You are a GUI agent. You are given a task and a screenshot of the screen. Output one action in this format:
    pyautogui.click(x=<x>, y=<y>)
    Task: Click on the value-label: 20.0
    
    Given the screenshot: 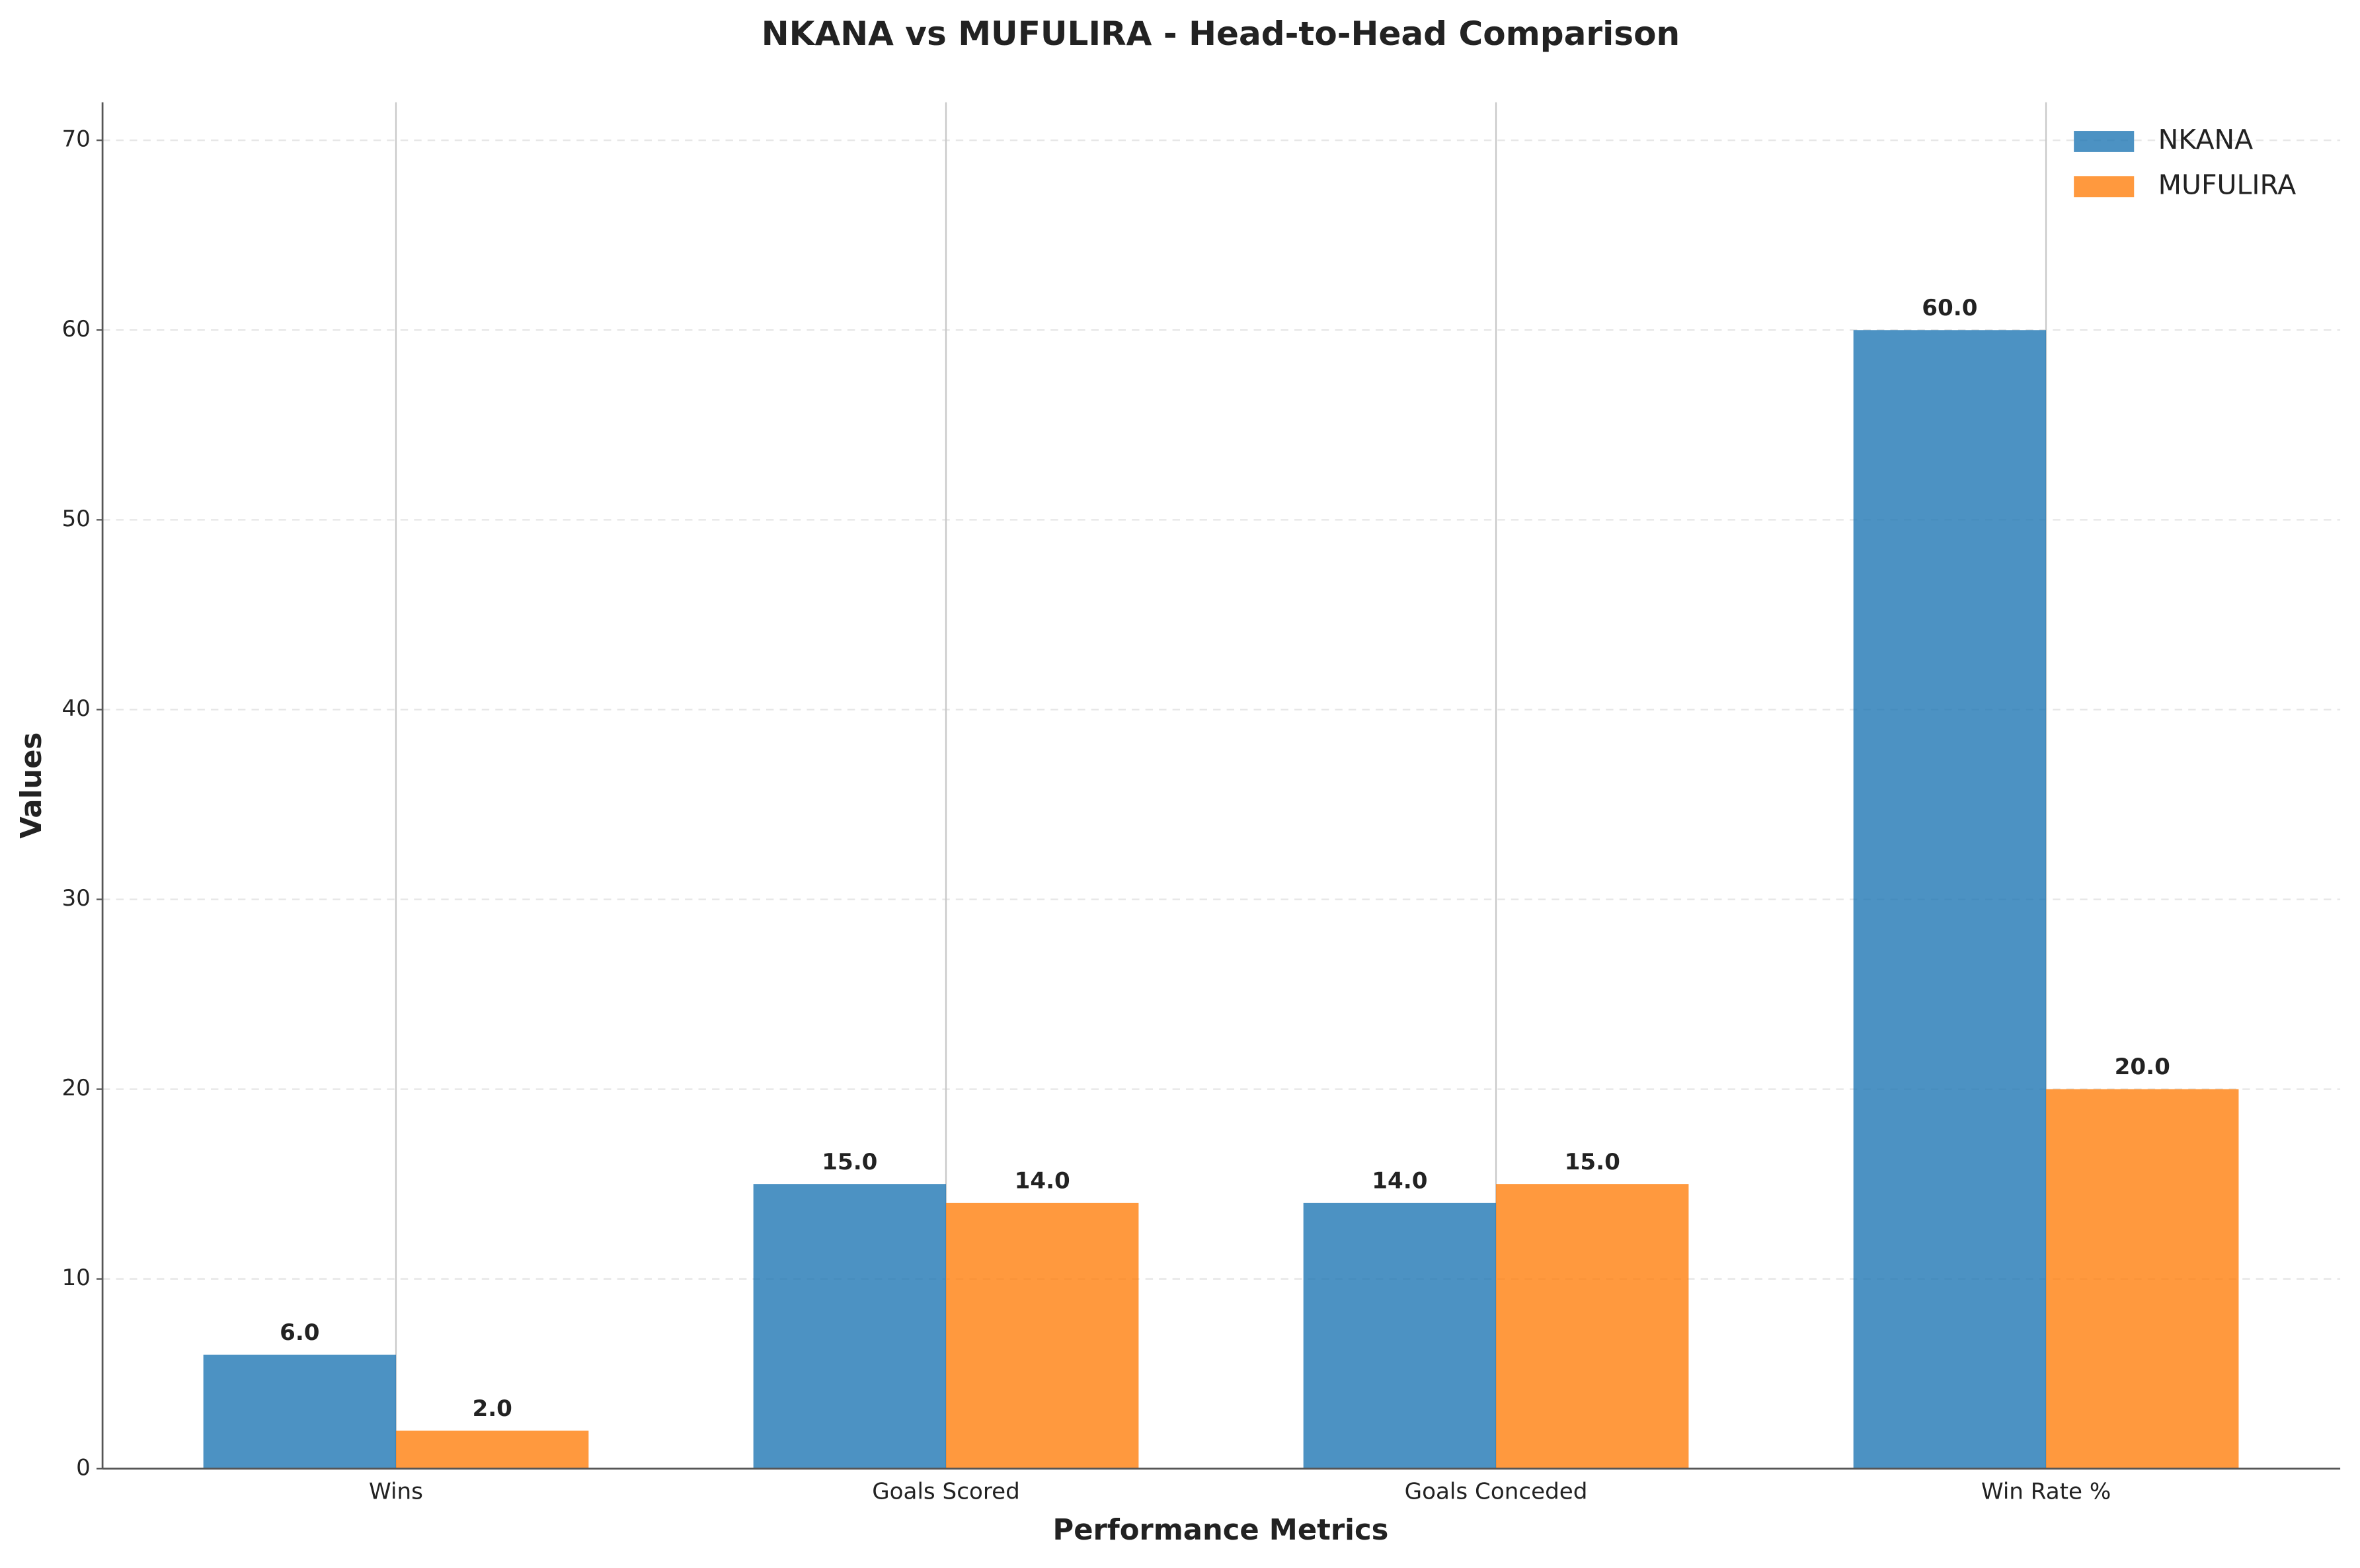 What is the action you would take?
    pyautogui.click(x=2142, y=1067)
    